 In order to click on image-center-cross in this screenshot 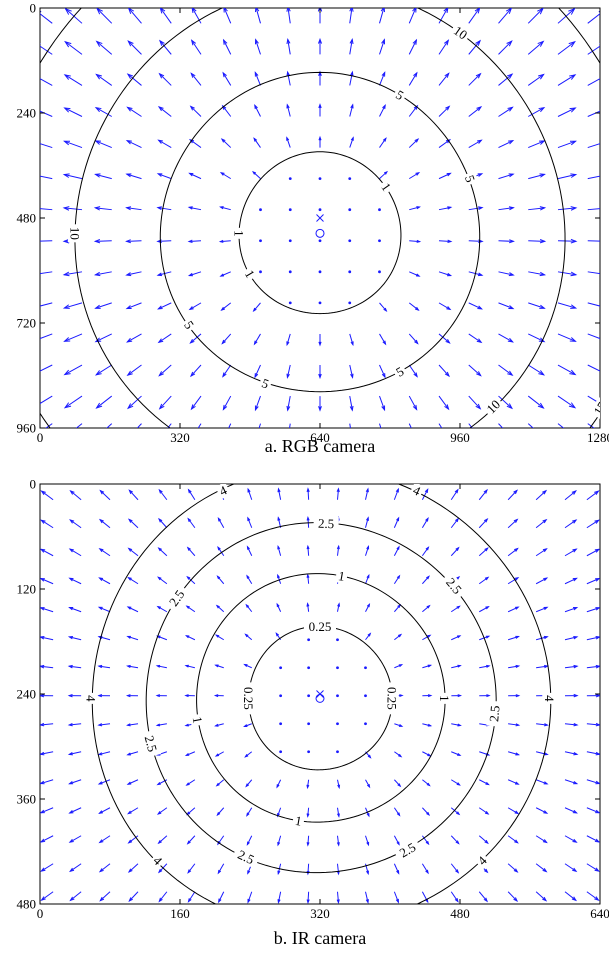, I will do `click(320, 218)`.